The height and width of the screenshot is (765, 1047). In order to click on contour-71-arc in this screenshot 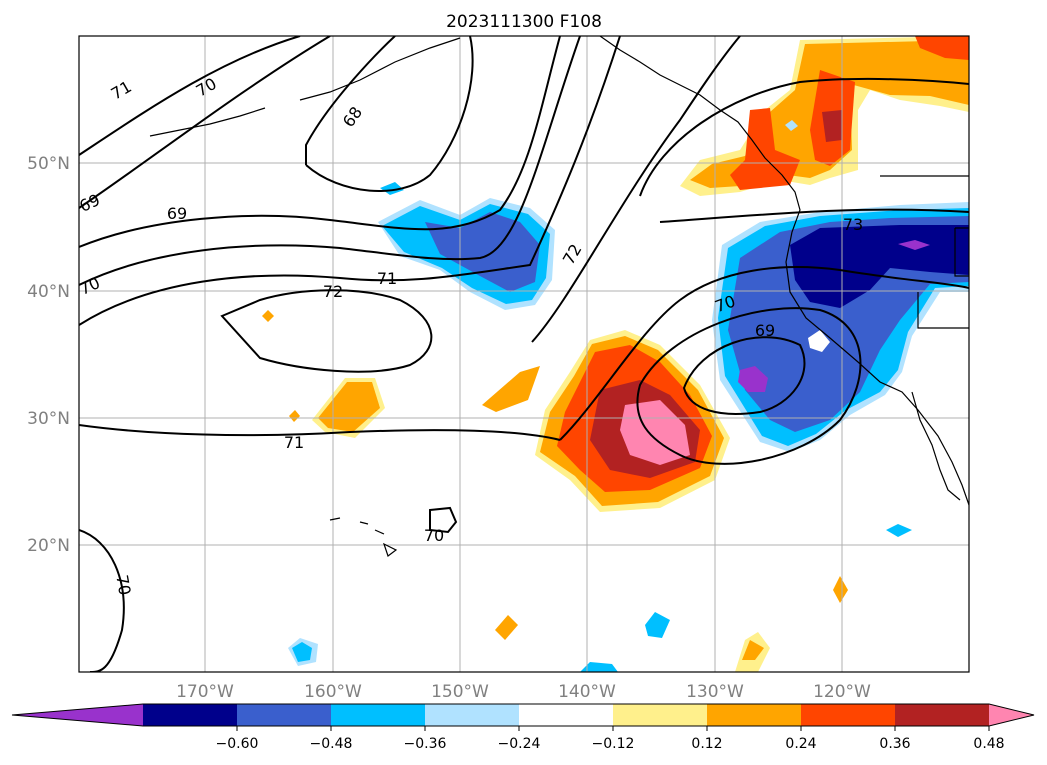, I will do `click(764, 353)`.